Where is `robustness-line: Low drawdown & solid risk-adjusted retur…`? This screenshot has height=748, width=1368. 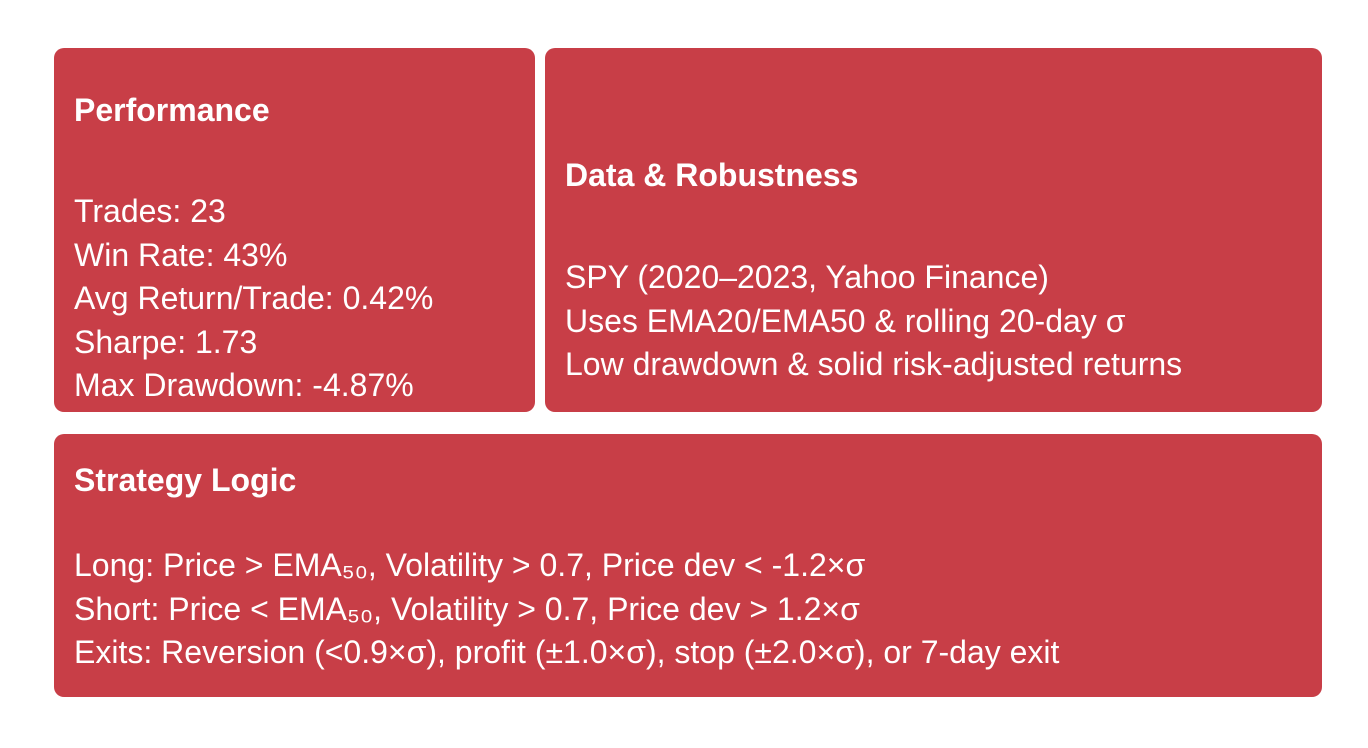
robustness-line: Low drawdown & solid risk-adjusted retur… is located at coordinates (874, 364).